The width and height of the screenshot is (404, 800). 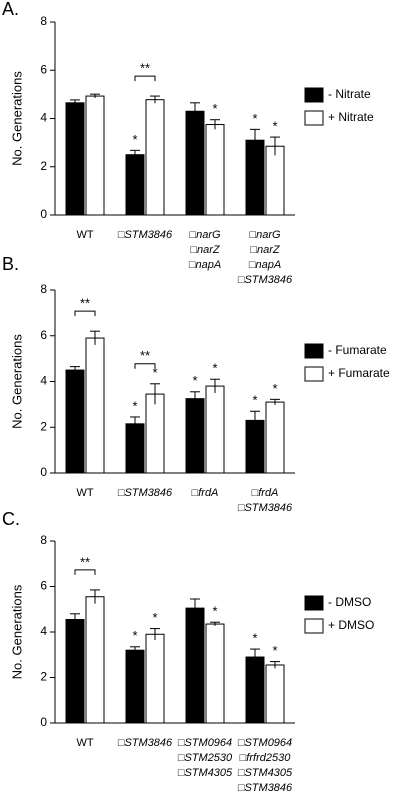 I want to click on panel-label: A., so click(x=10, y=9).